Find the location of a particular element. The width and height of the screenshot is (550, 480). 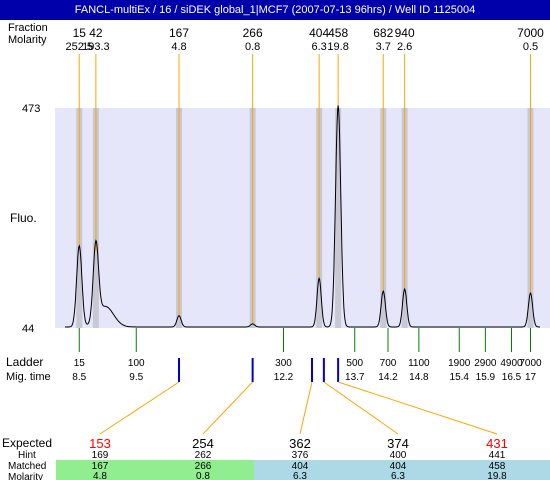

ladder-row-label: Ladder is located at coordinates (24, 362).